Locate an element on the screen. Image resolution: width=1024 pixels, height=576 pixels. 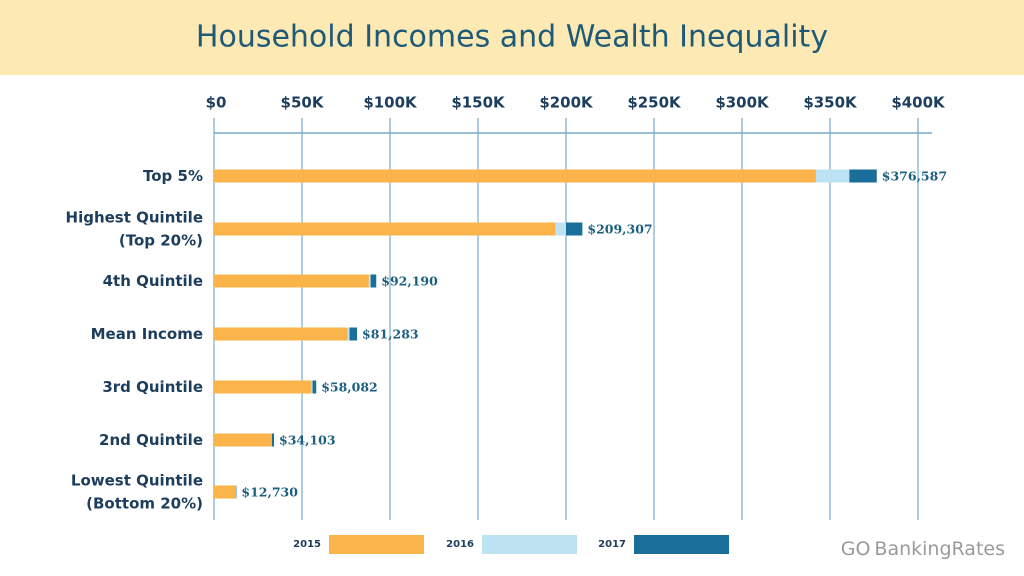
x-tick-label: $150K is located at coordinates (478, 103).